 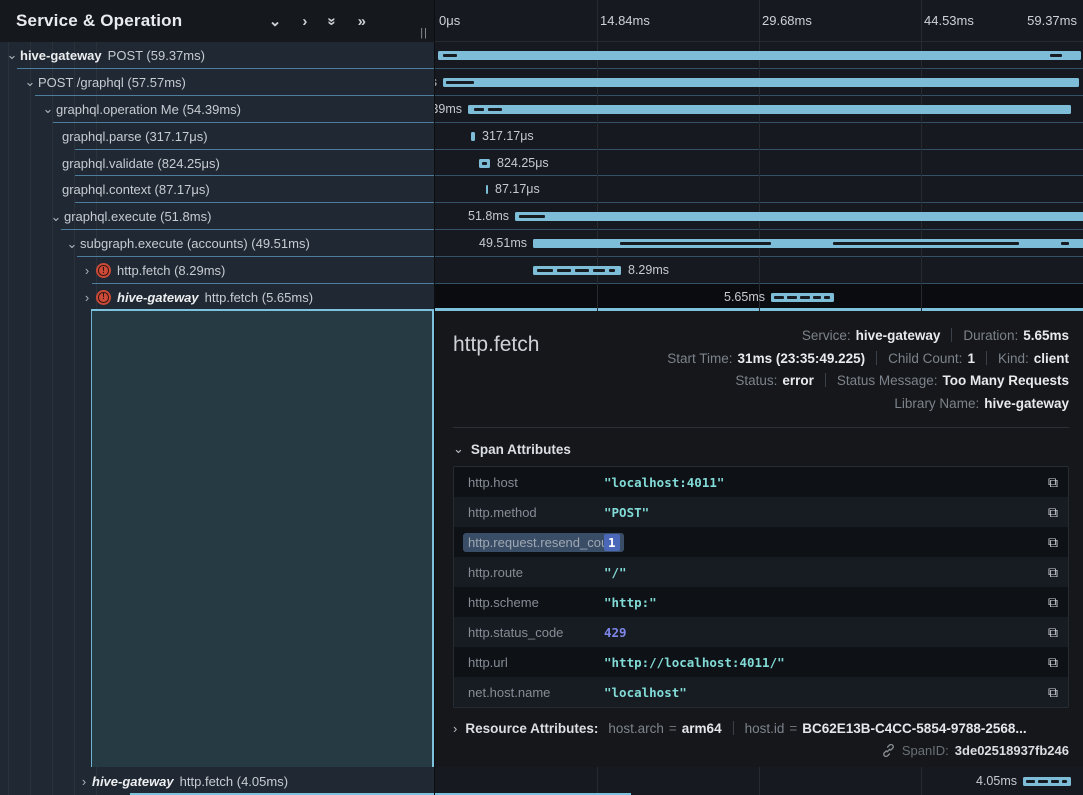 What do you see at coordinates (764, 728) in the screenshot?
I see `resource-key: host.id` at bounding box center [764, 728].